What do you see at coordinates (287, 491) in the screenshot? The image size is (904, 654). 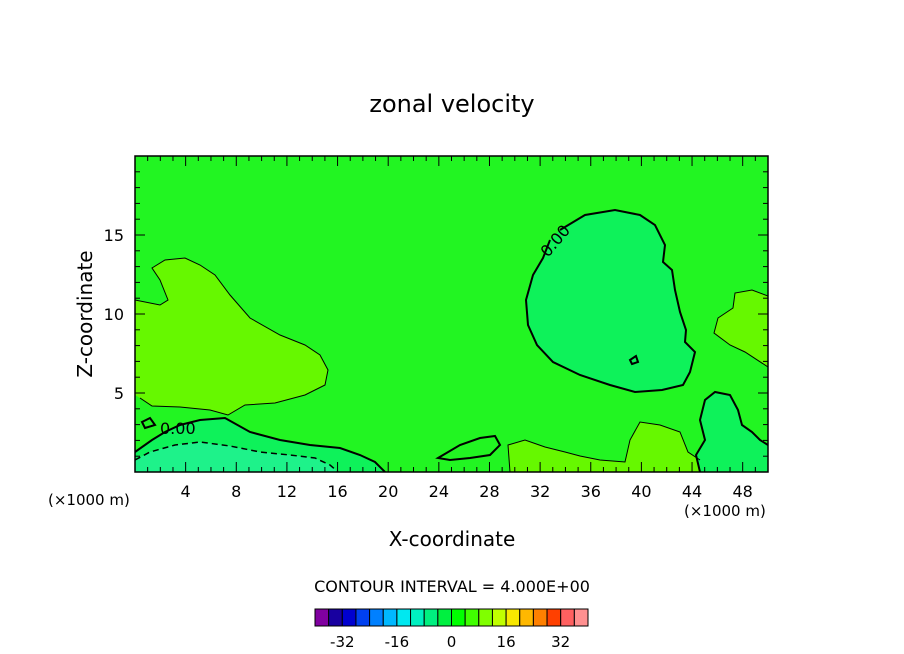 I see `x-tick-label: 12` at bounding box center [287, 491].